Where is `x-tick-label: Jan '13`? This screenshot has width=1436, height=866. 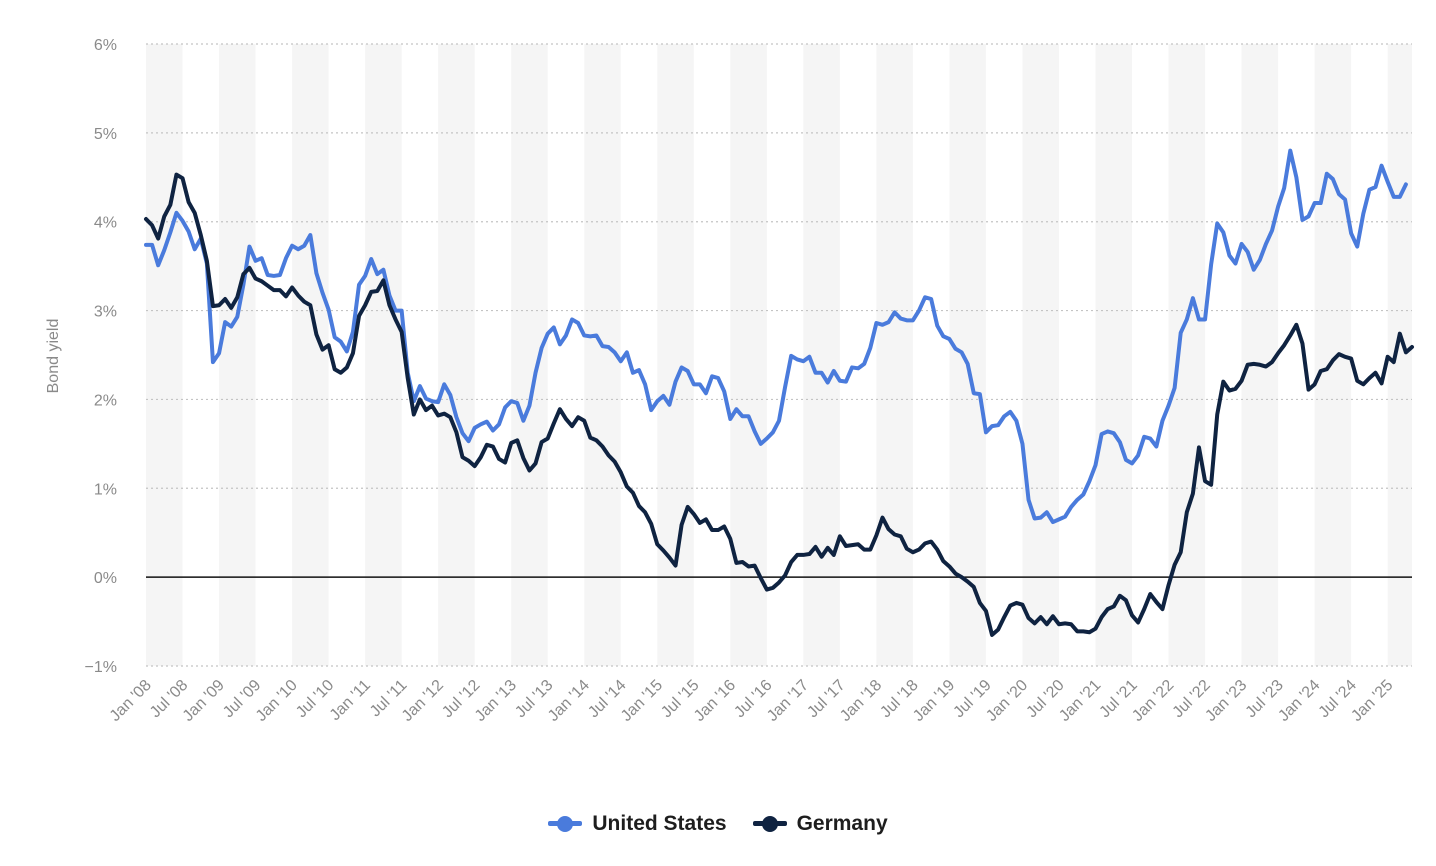 x-tick-label: Jan '13 is located at coordinates (496, 701).